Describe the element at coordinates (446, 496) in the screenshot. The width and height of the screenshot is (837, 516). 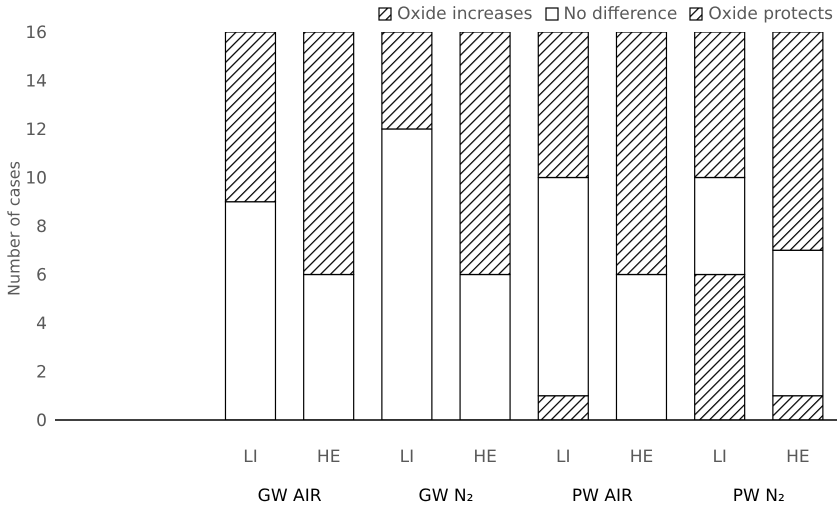
I see `text: GW N₂` at that location.